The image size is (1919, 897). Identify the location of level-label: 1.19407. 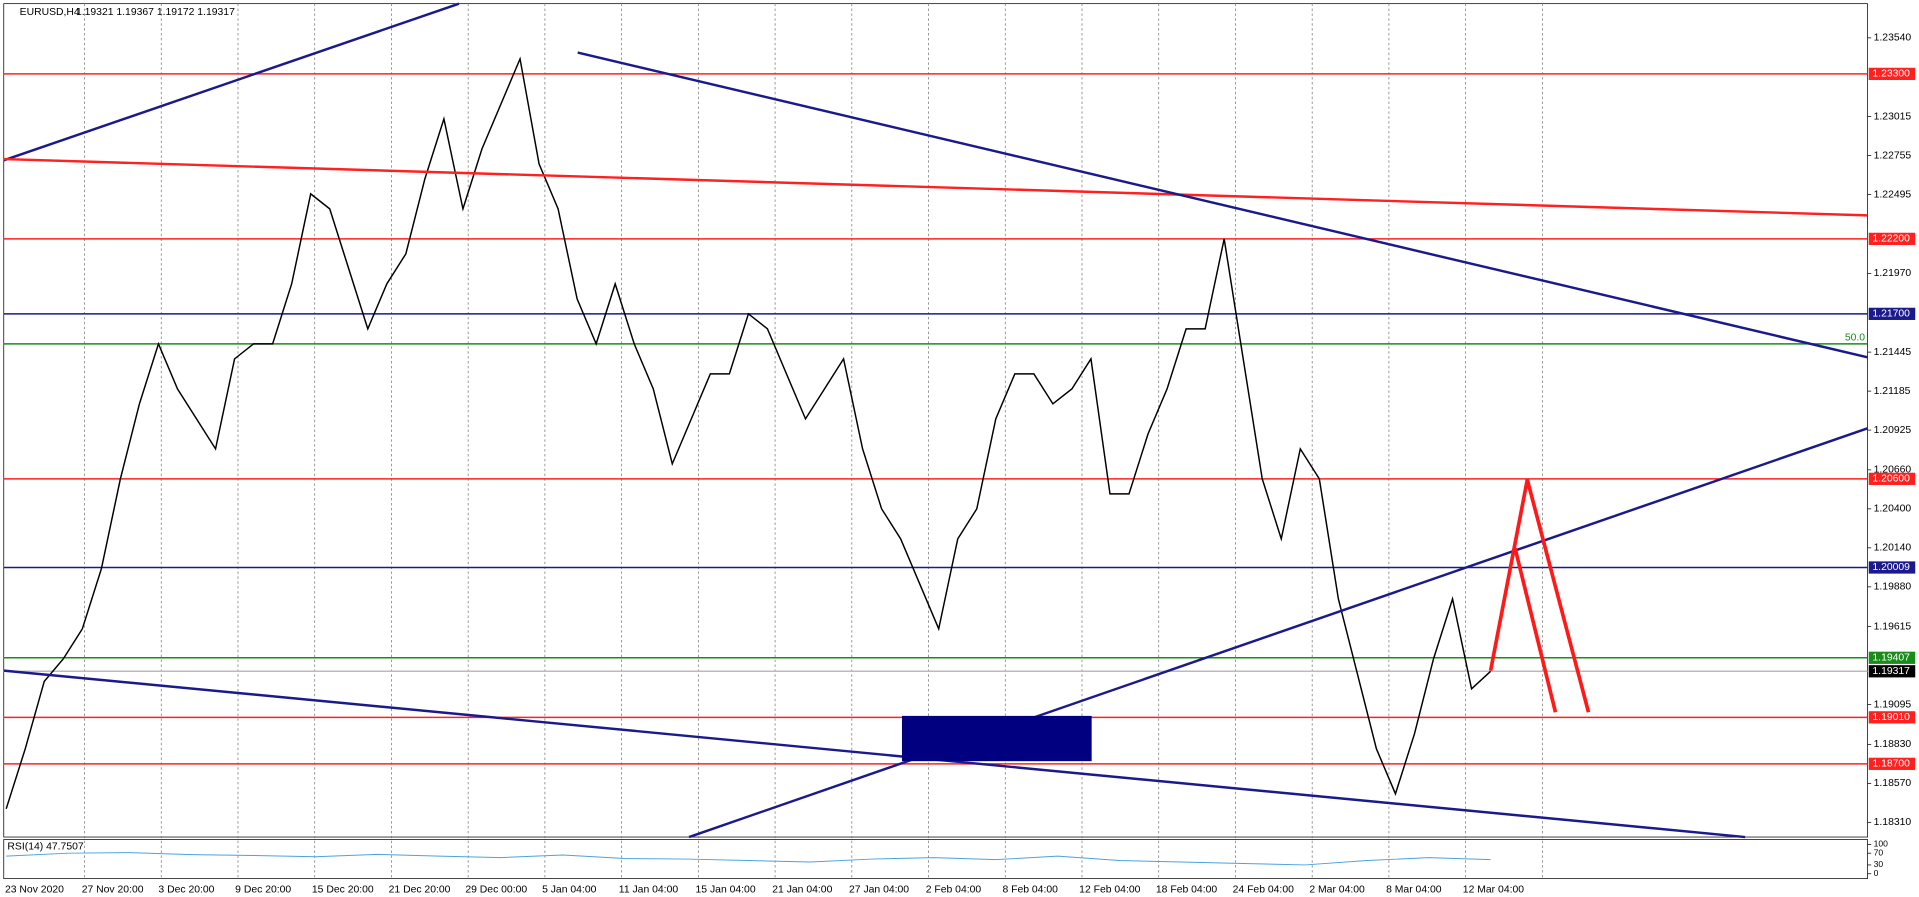
(1891, 658).